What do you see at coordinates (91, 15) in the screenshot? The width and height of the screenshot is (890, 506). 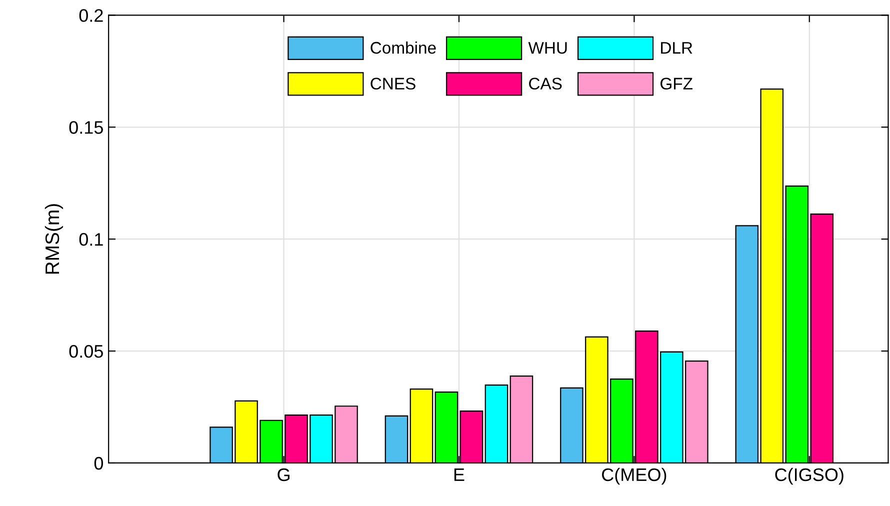 I see `y-tick-label: 0.2` at bounding box center [91, 15].